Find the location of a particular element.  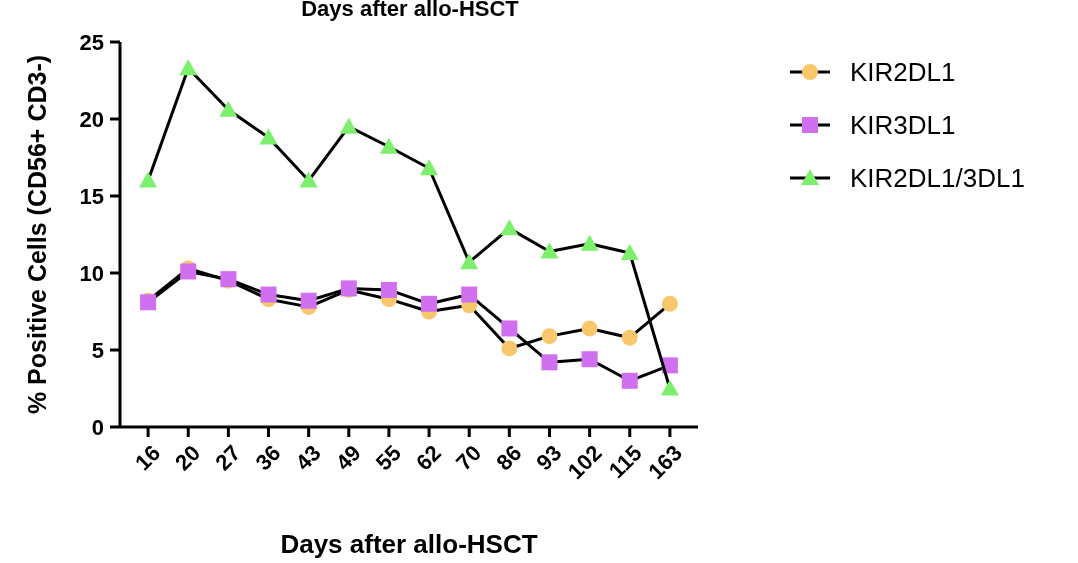

x-axis-title: Days after allo-HSCT is located at coordinates (409, 544).